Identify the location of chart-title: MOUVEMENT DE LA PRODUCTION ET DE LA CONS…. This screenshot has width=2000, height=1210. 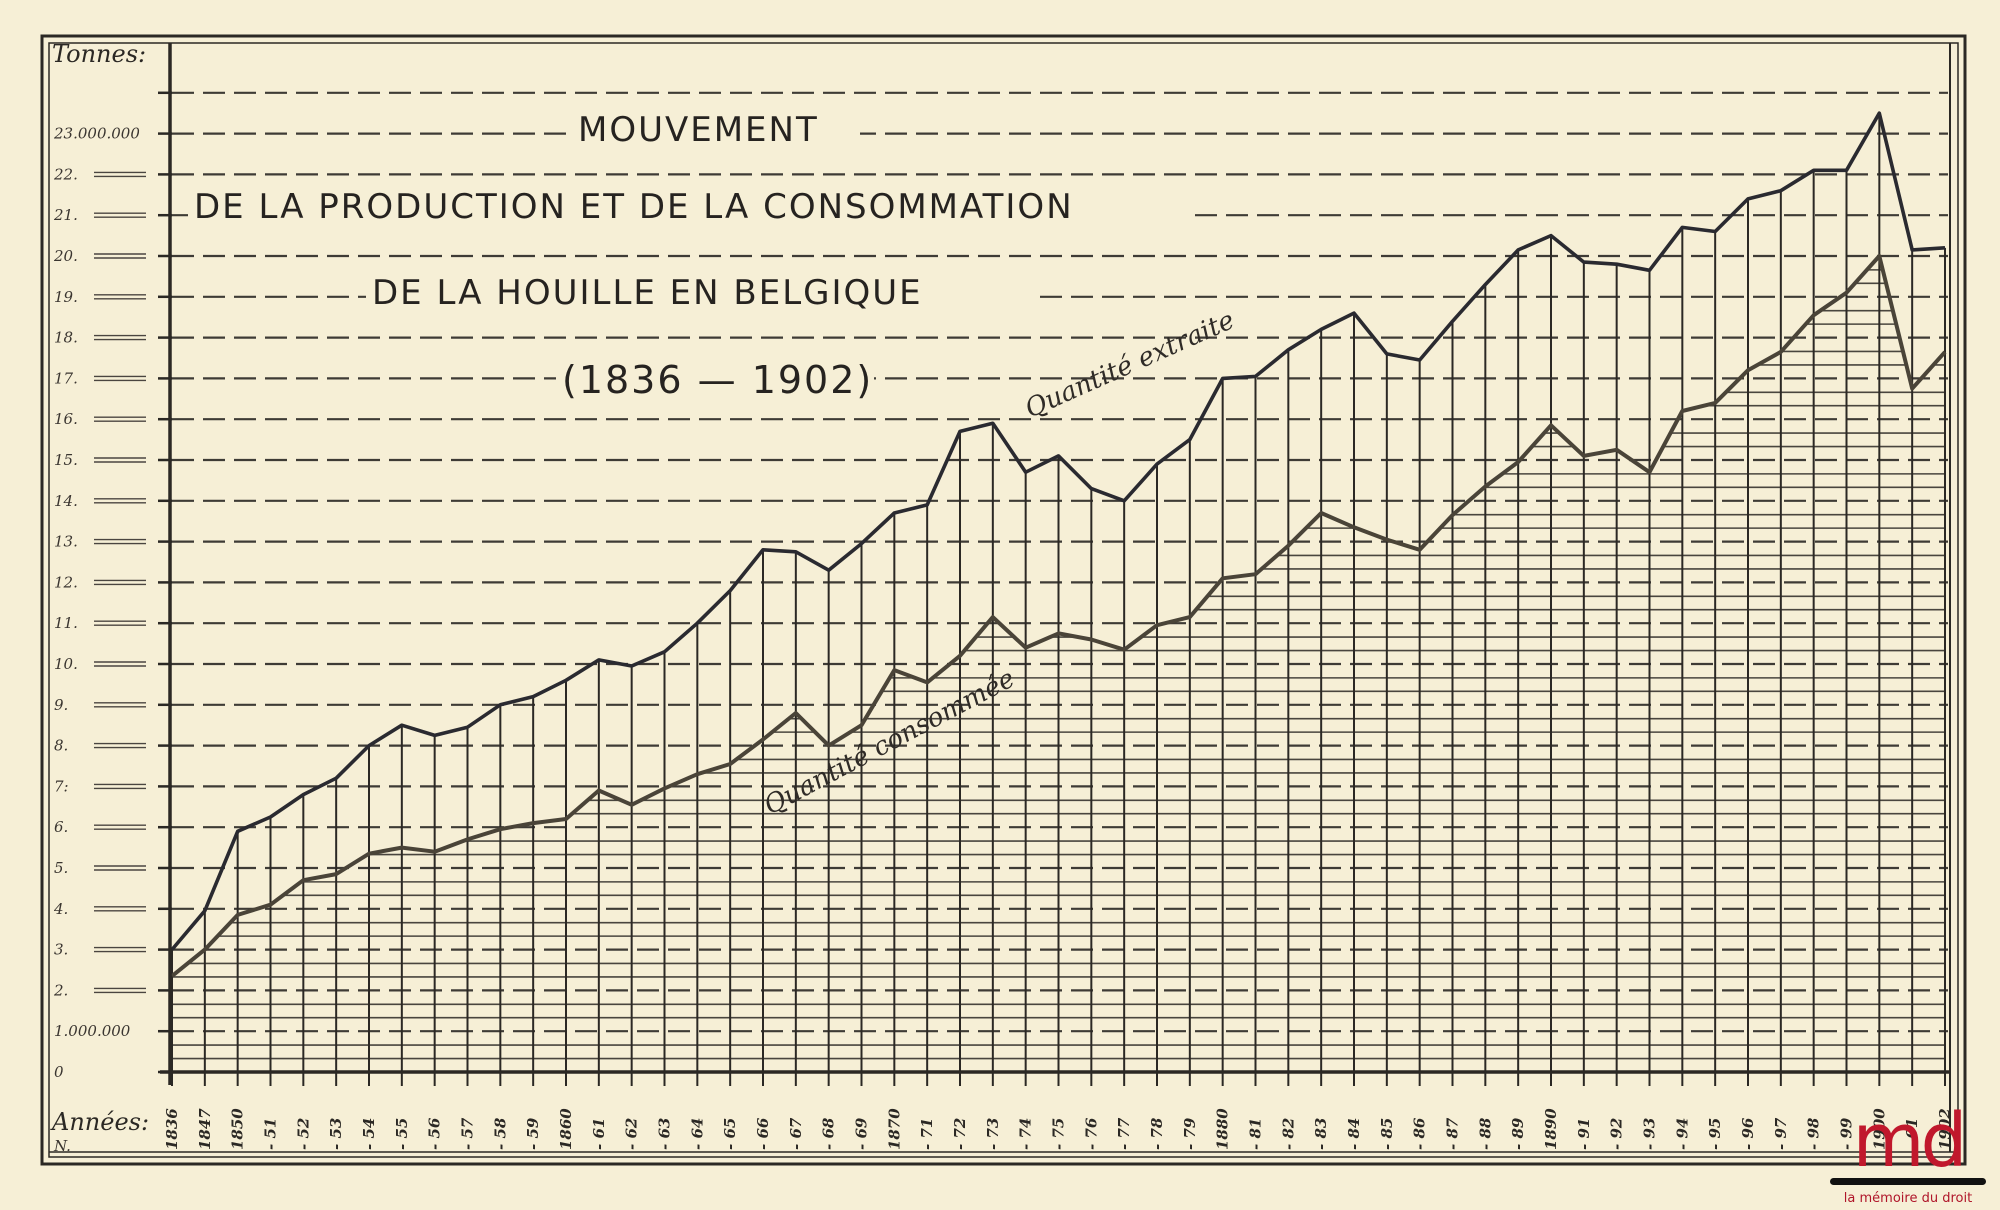
(690, 257).